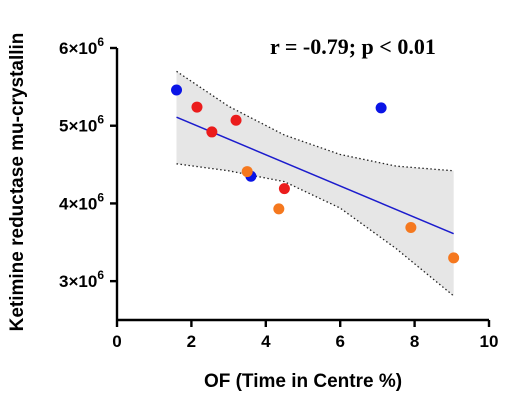 This screenshot has width=532, height=393. Describe the element at coordinates (303, 381) in the screenshot. I see `x-axis-title: OF (Time in Centre %)` at that location.